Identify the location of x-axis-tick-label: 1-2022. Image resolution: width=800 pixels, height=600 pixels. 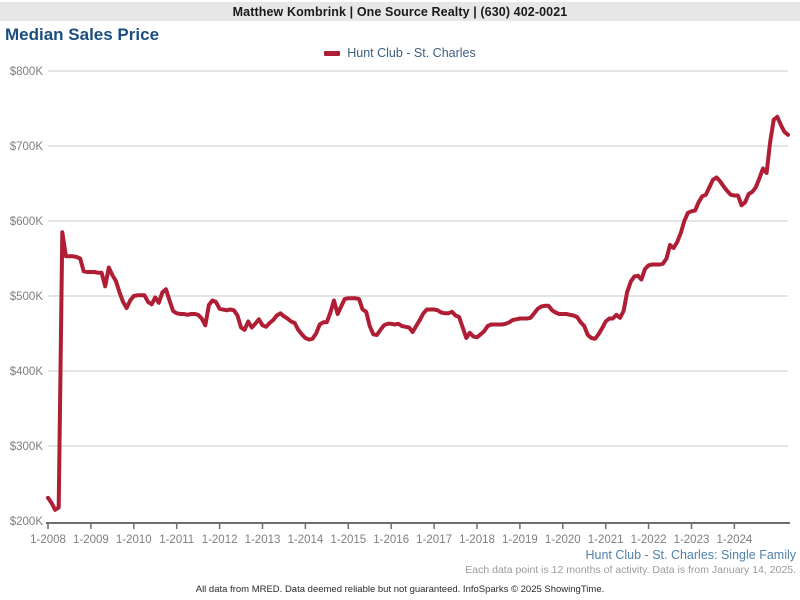
(649, 540).